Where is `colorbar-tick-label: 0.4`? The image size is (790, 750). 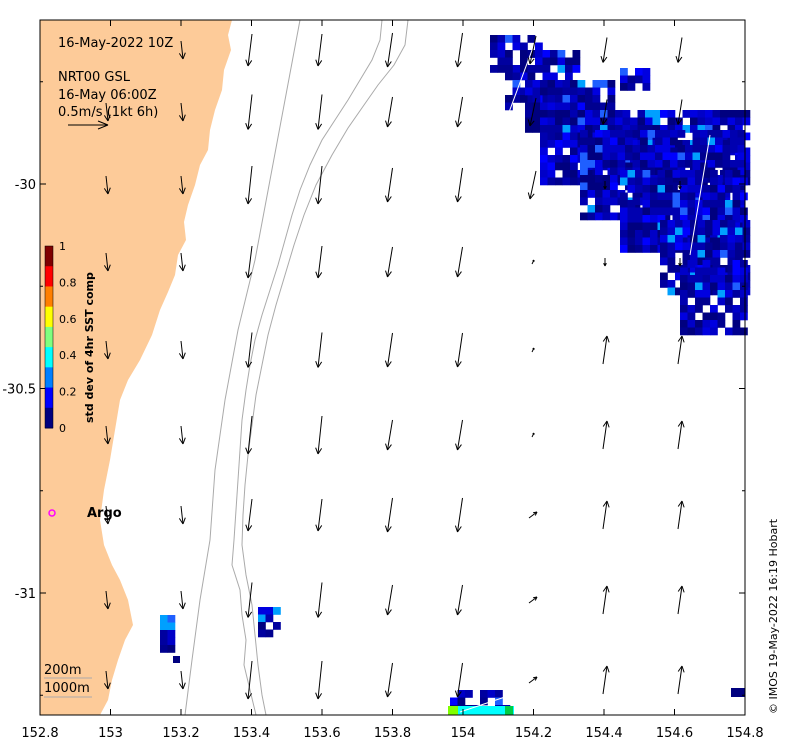 colorbar-tick-label: 0.4 is located at coordinates (68, 355).